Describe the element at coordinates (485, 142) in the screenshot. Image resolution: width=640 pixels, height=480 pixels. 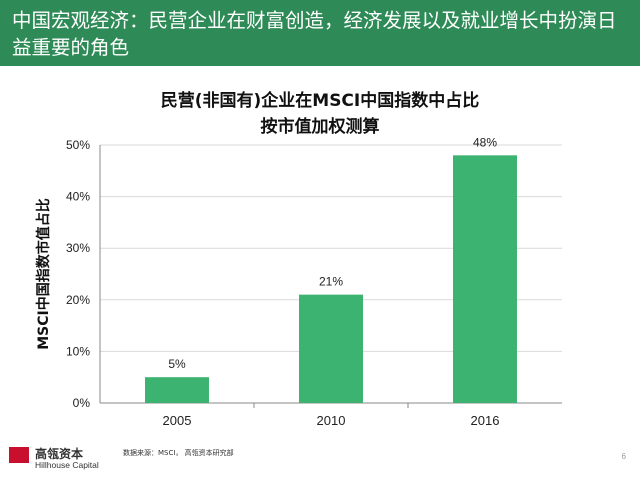
I see `data-label: 48%` at that location.